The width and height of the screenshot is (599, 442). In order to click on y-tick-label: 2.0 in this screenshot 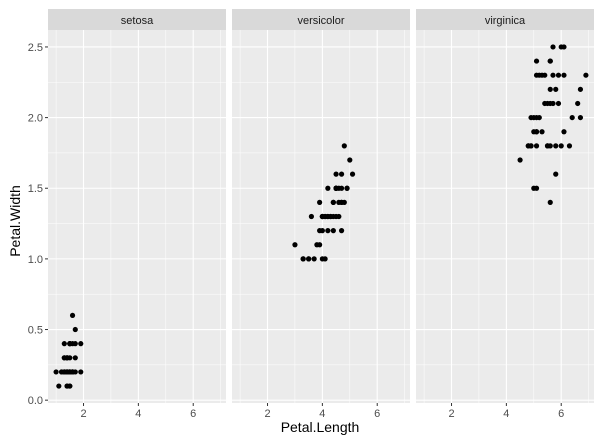, I will do `click(35, 119)`.